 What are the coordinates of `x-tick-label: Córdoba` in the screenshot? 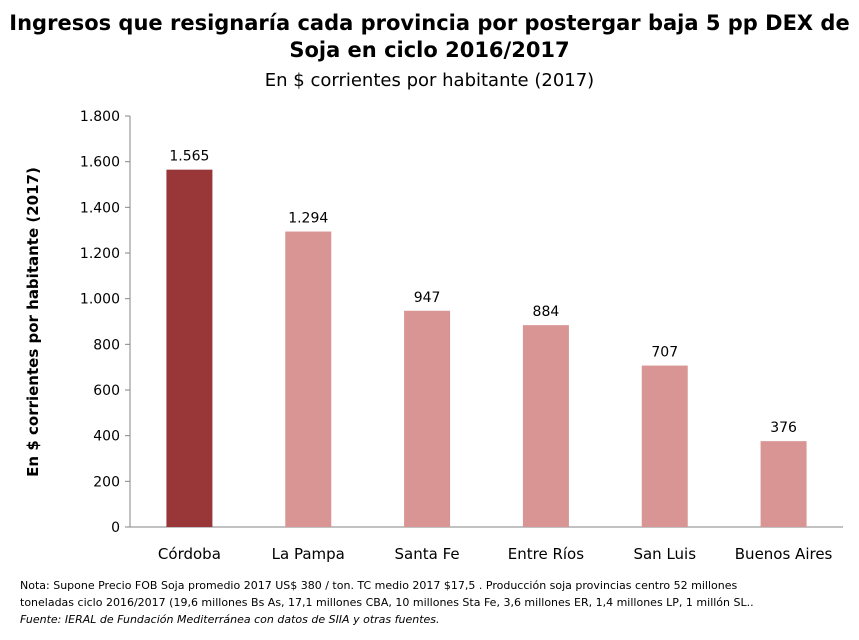 It's located at (189, 554).